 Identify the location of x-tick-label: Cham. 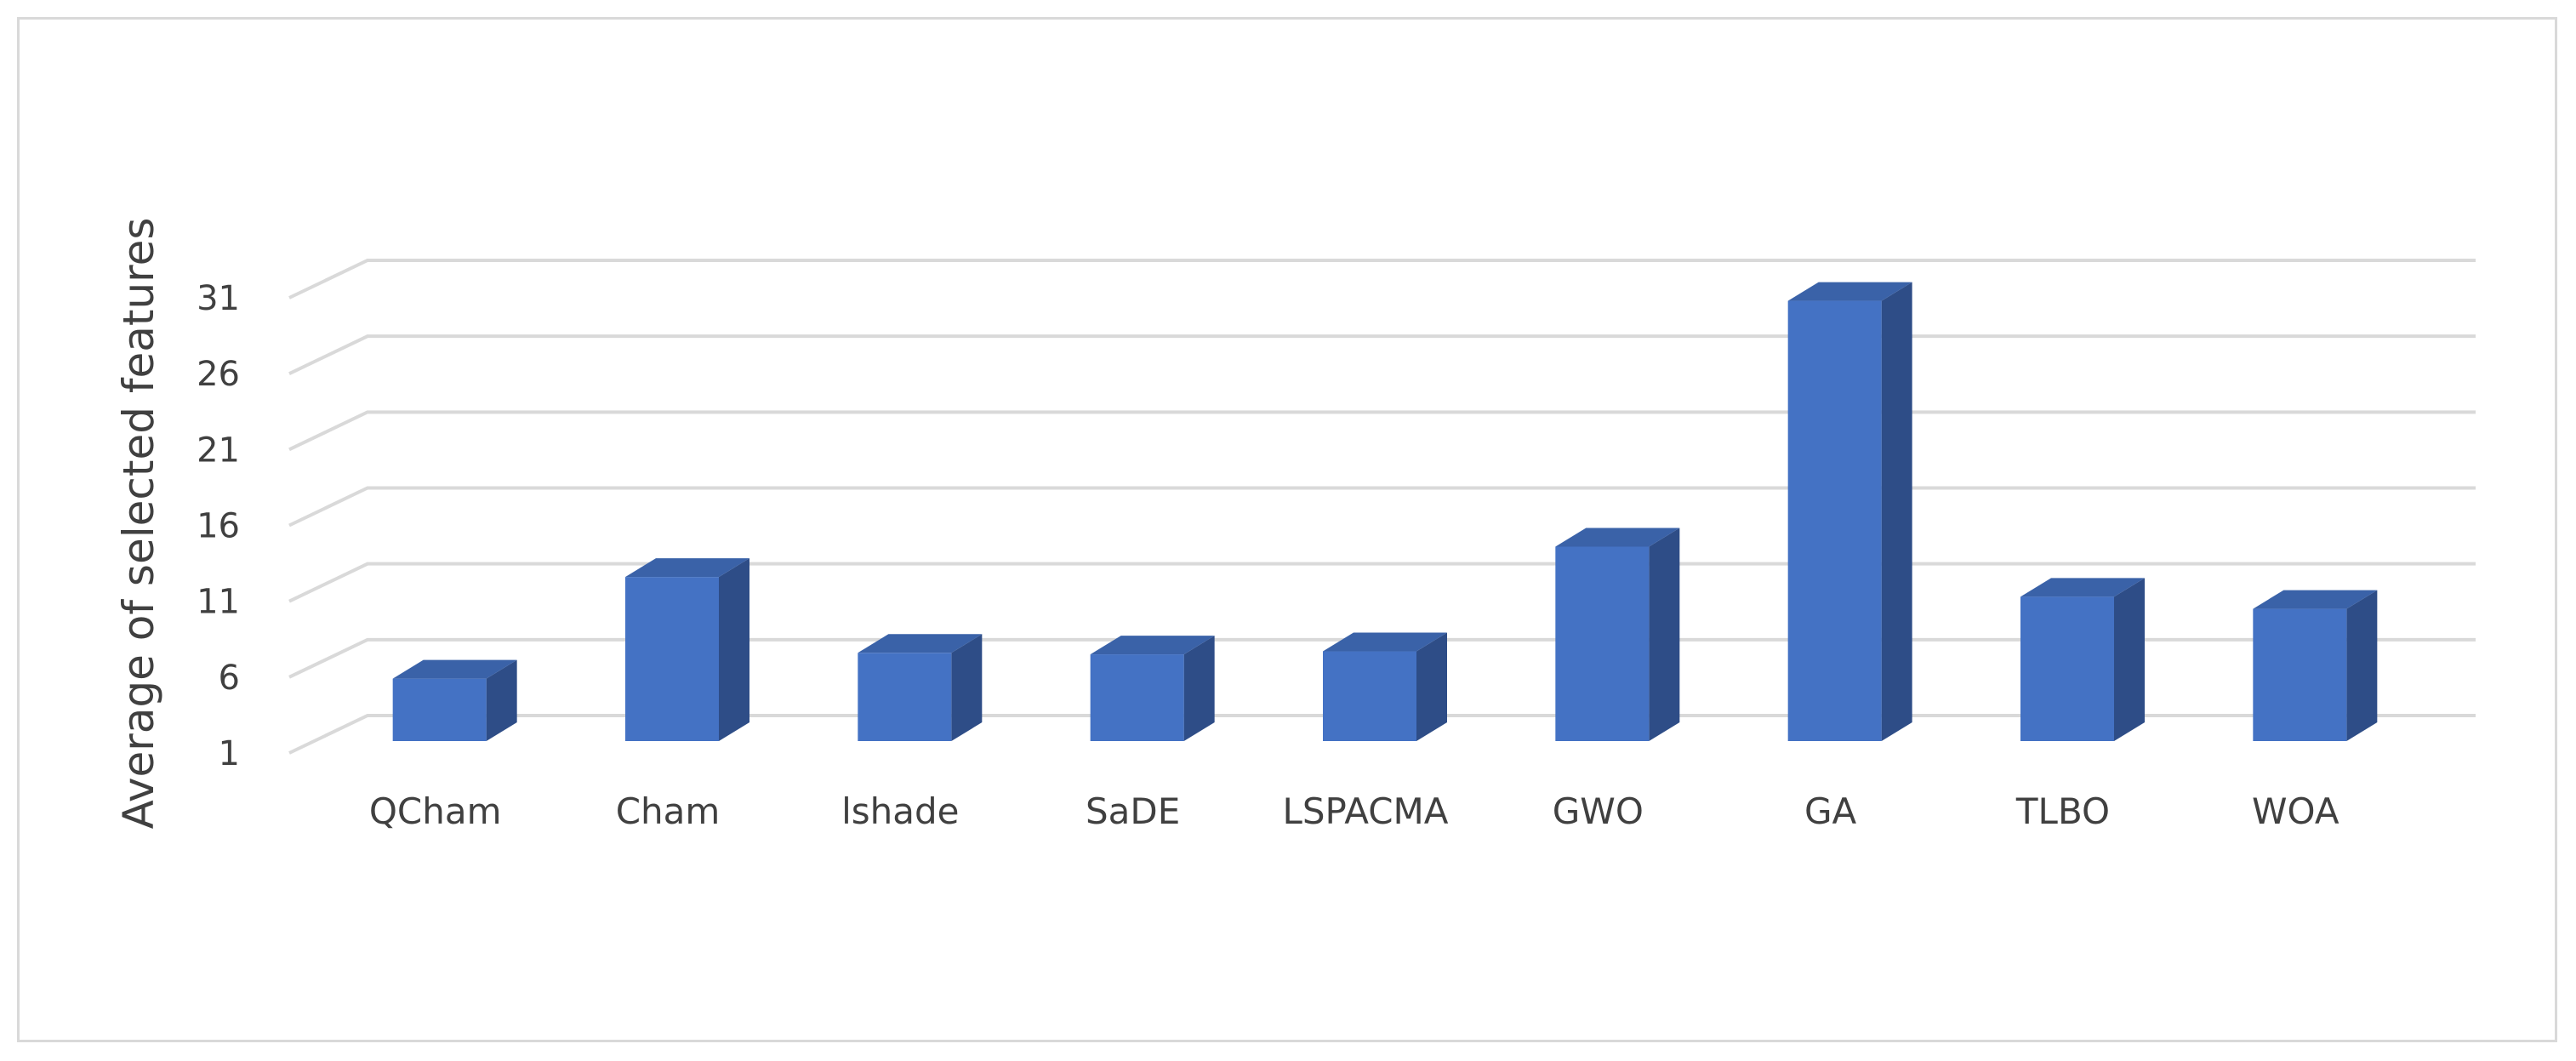
(669, 811).